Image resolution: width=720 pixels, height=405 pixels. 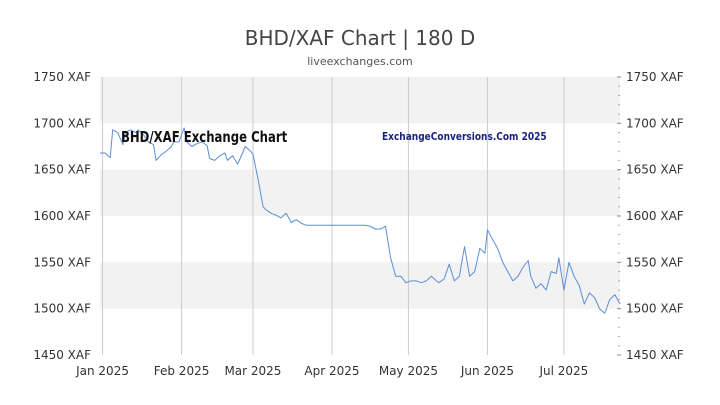 What do you see at coordinates (204, 138) in the screenshot?
I see `watermark-left-text: BHD/XAF Exchange Chart` at bounding box center [204, 138].